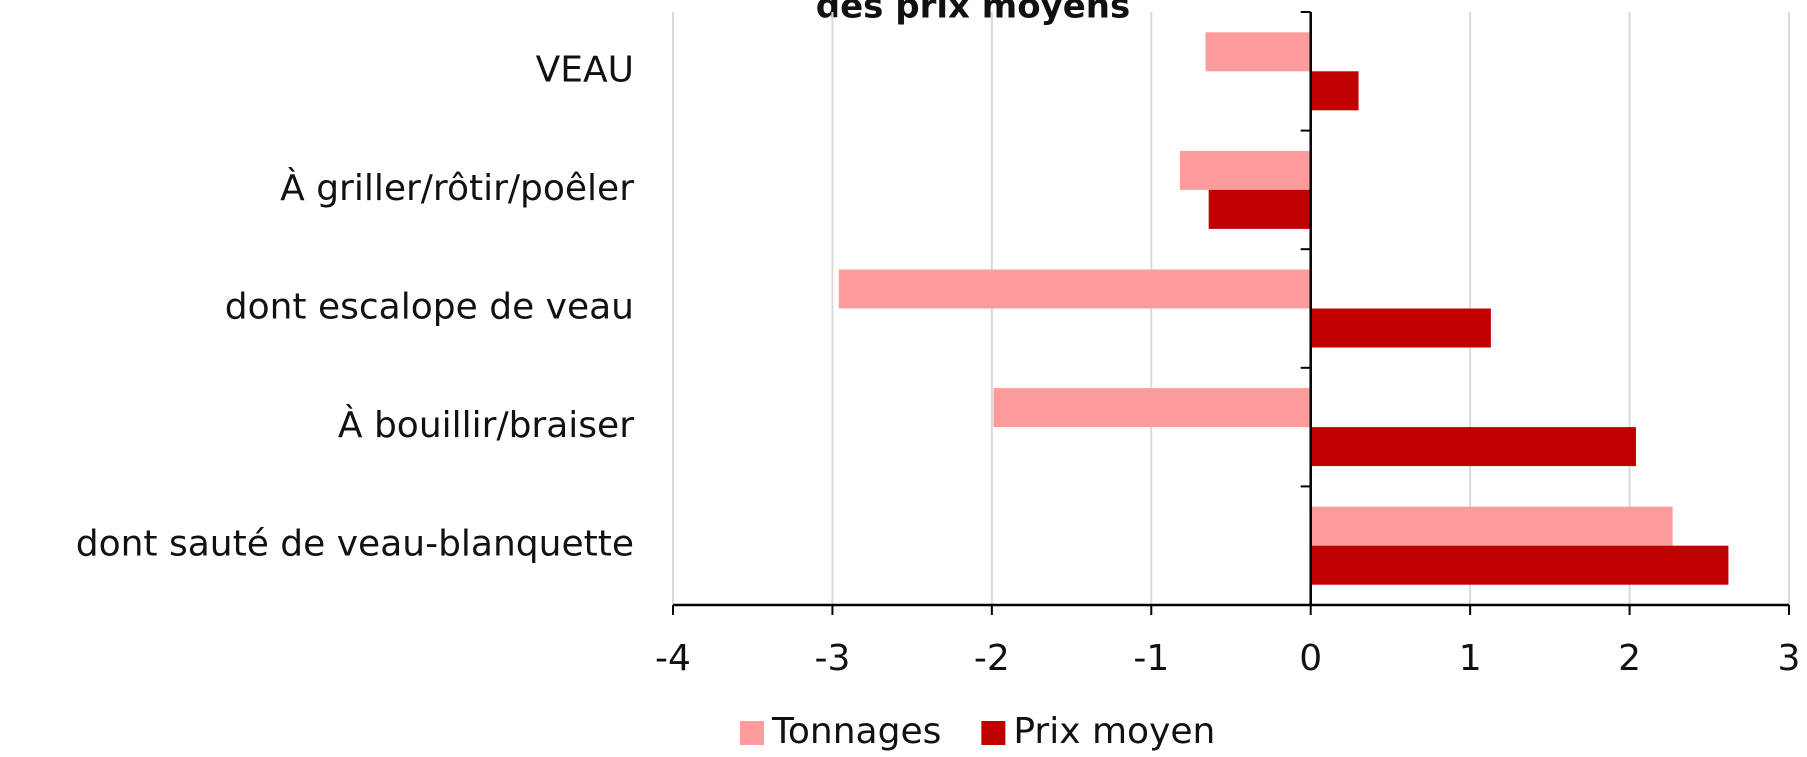  What do you see at coordinates (992, 658) in the screenshot?
I see `x-tick-label: -2` at bounding box center [992, 658].